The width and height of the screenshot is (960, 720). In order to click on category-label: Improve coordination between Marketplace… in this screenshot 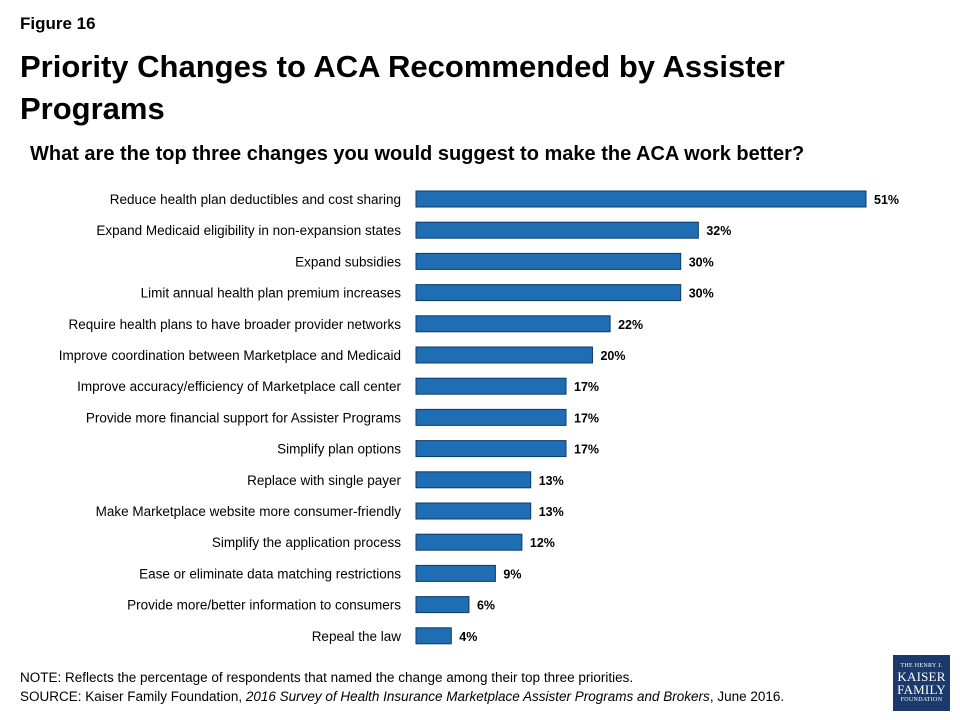, I will do `click(230, 355)`.